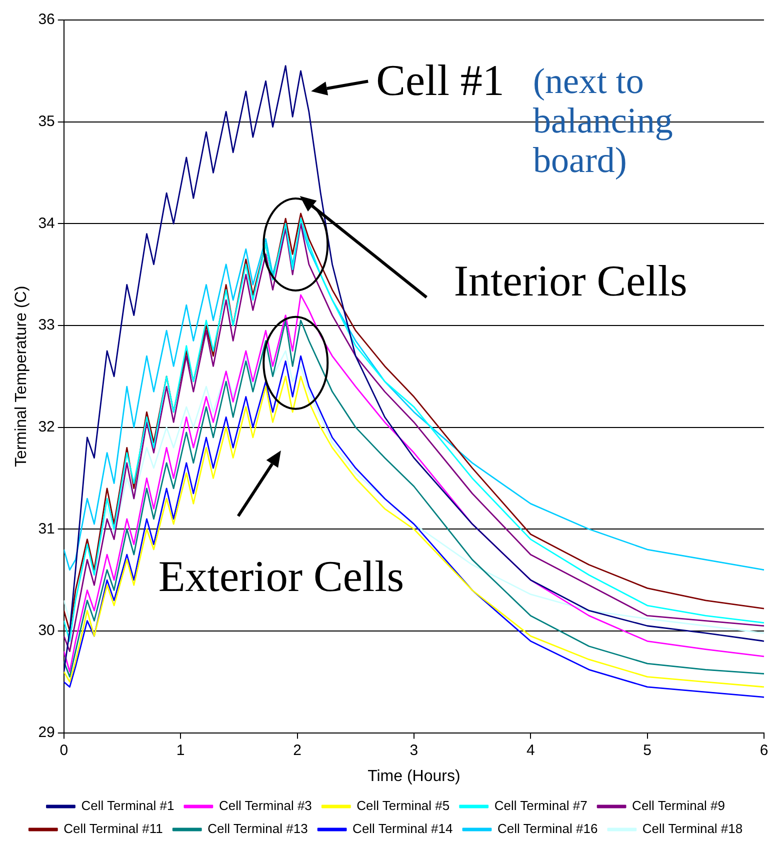  I want to click on x-tick-label: 1, so click(180, 750).